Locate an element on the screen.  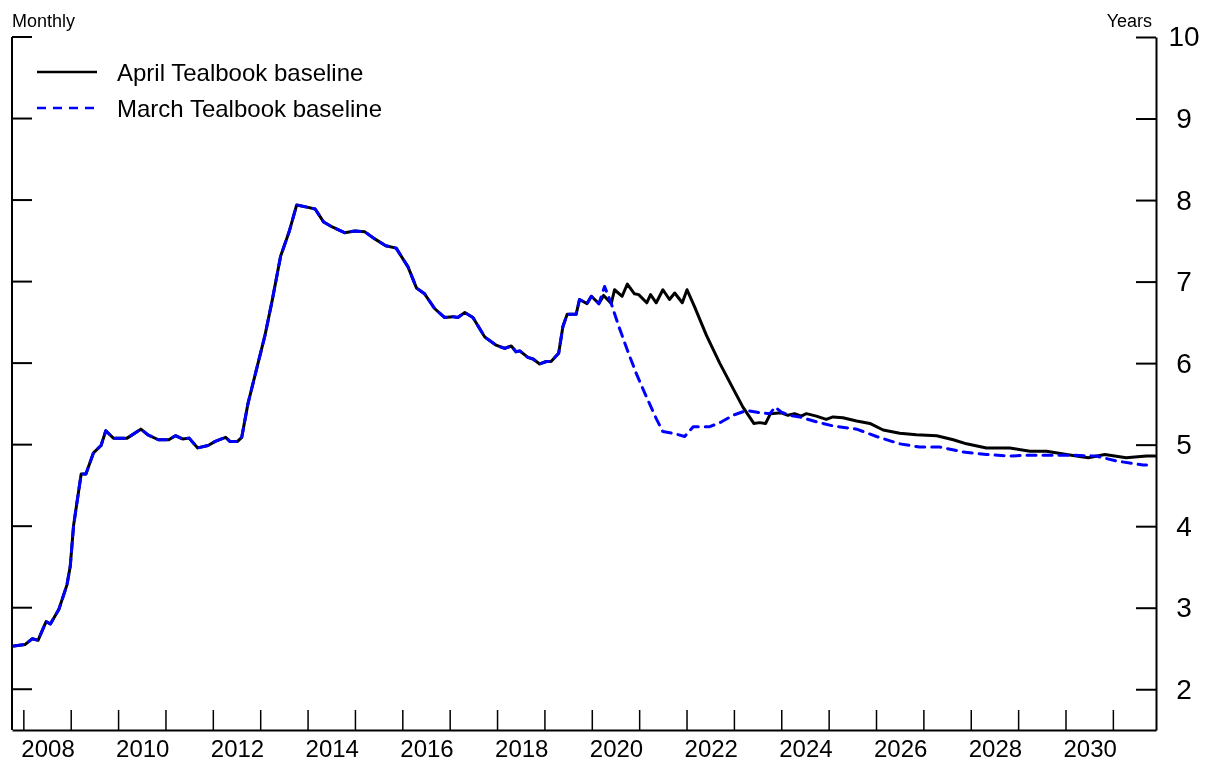
legend-label: April Tealbook baseline is located at coordinates (240, 72).